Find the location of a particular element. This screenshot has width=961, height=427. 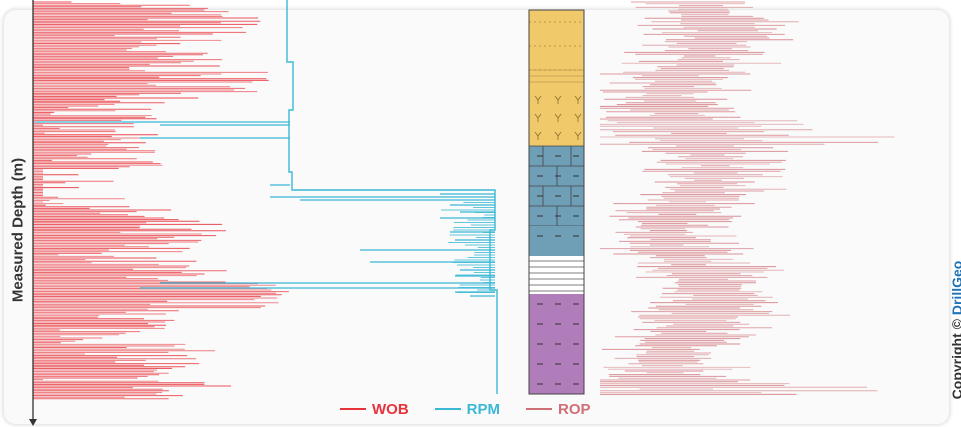

y-axis-label: Measured Depth (m) is located at coordinates (18, 230).